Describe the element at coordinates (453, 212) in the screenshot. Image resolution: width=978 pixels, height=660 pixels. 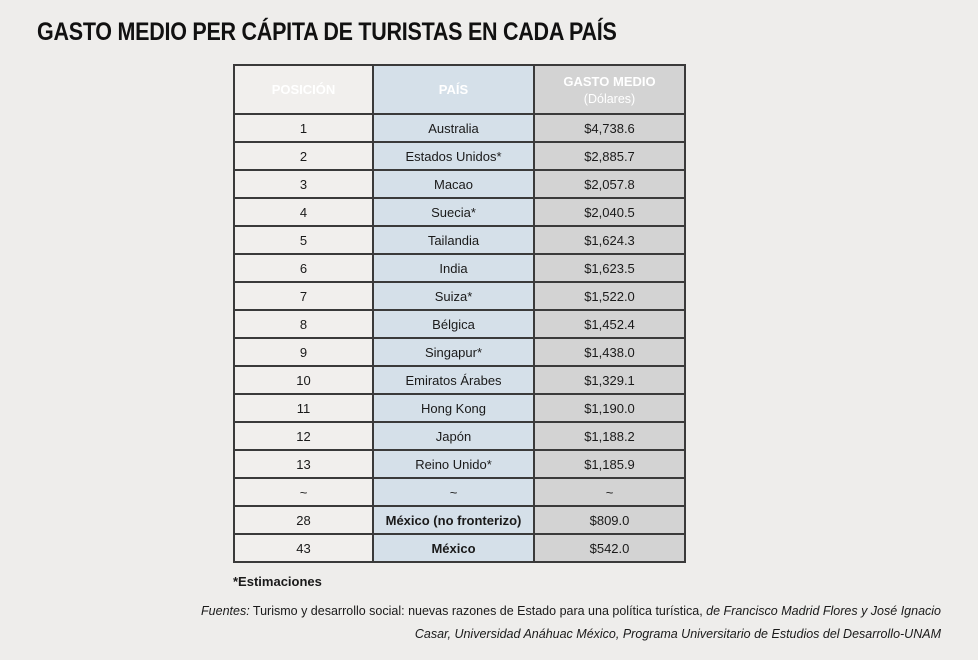
I see `cell-country: Suecia*` at that location.